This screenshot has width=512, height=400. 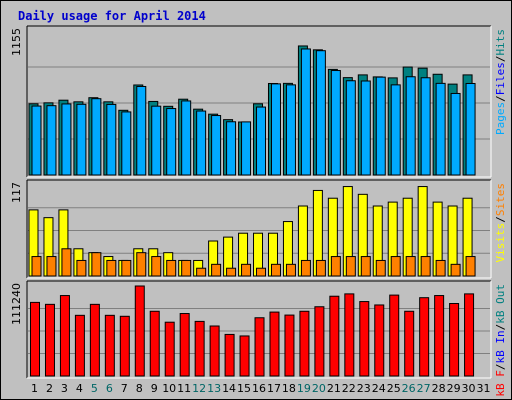 What do you see at coordinates (94, 388) in the screenshot?
I see `day-label: 5` at bounding box center [94, 388].